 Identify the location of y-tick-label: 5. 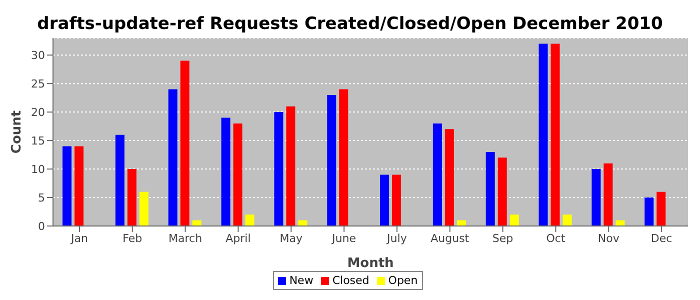
(41, 197).